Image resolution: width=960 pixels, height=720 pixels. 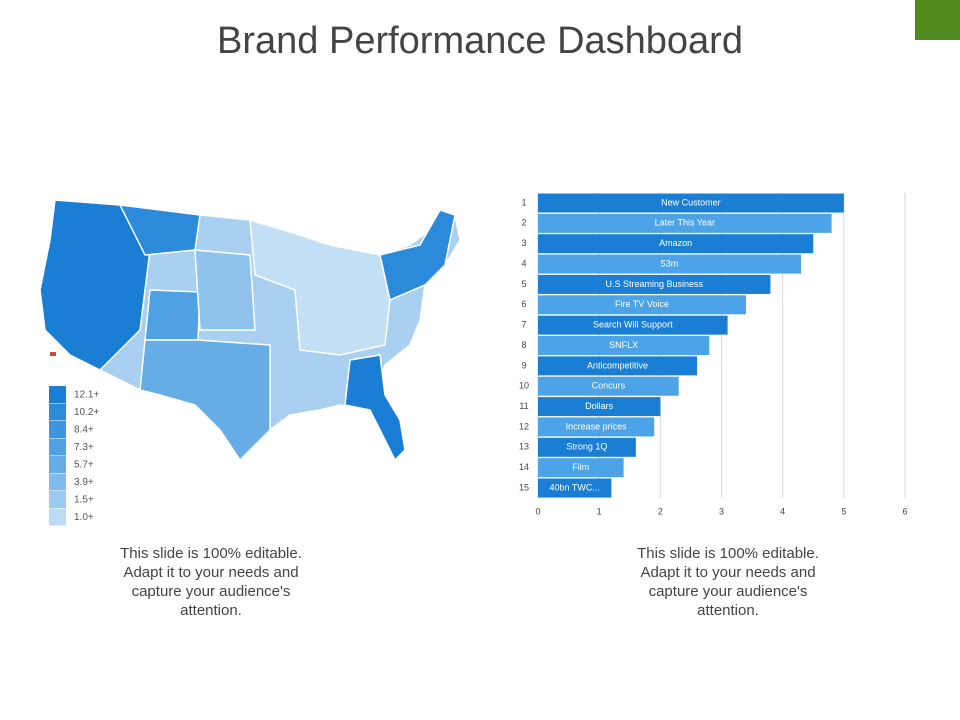 I want to click on x-tick-label: 4, so click(x=782, y=511).